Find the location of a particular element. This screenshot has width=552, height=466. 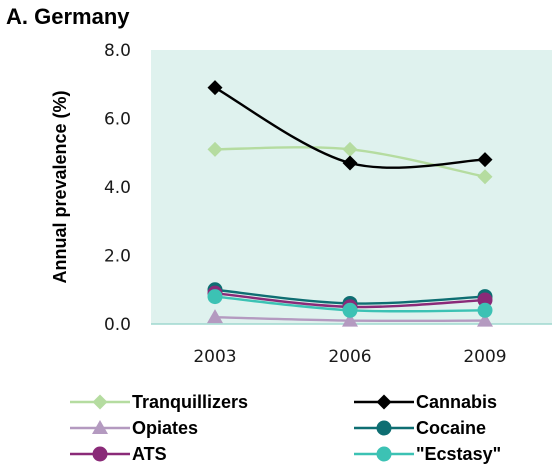

series-tranquillizers is located at coordinates (350, 163).